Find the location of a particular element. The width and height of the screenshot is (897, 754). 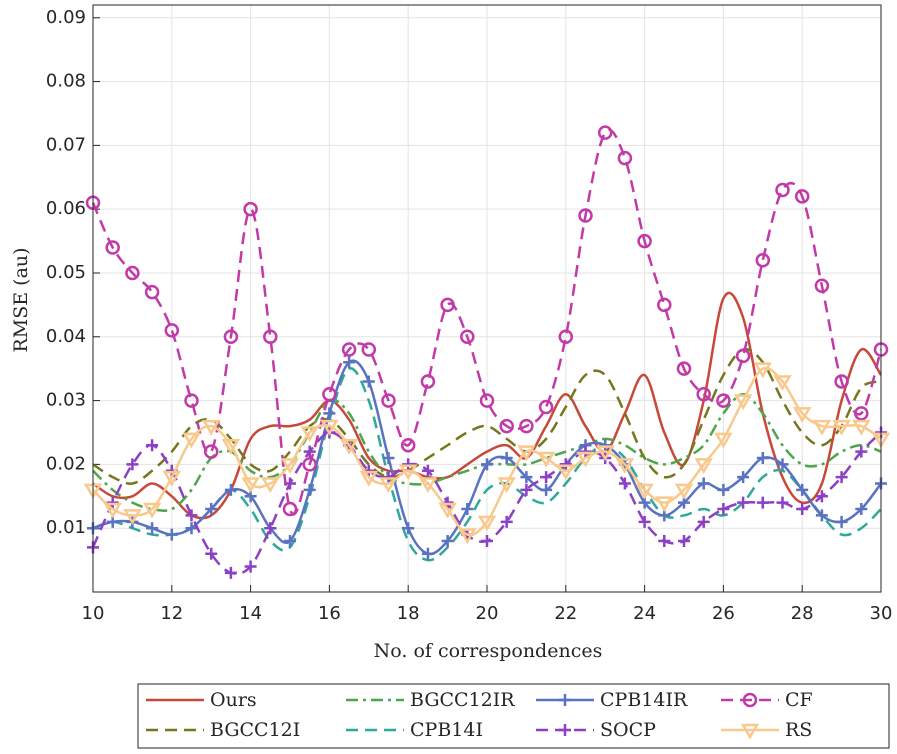

legend-label: CF is located at coordinates (799, 700).